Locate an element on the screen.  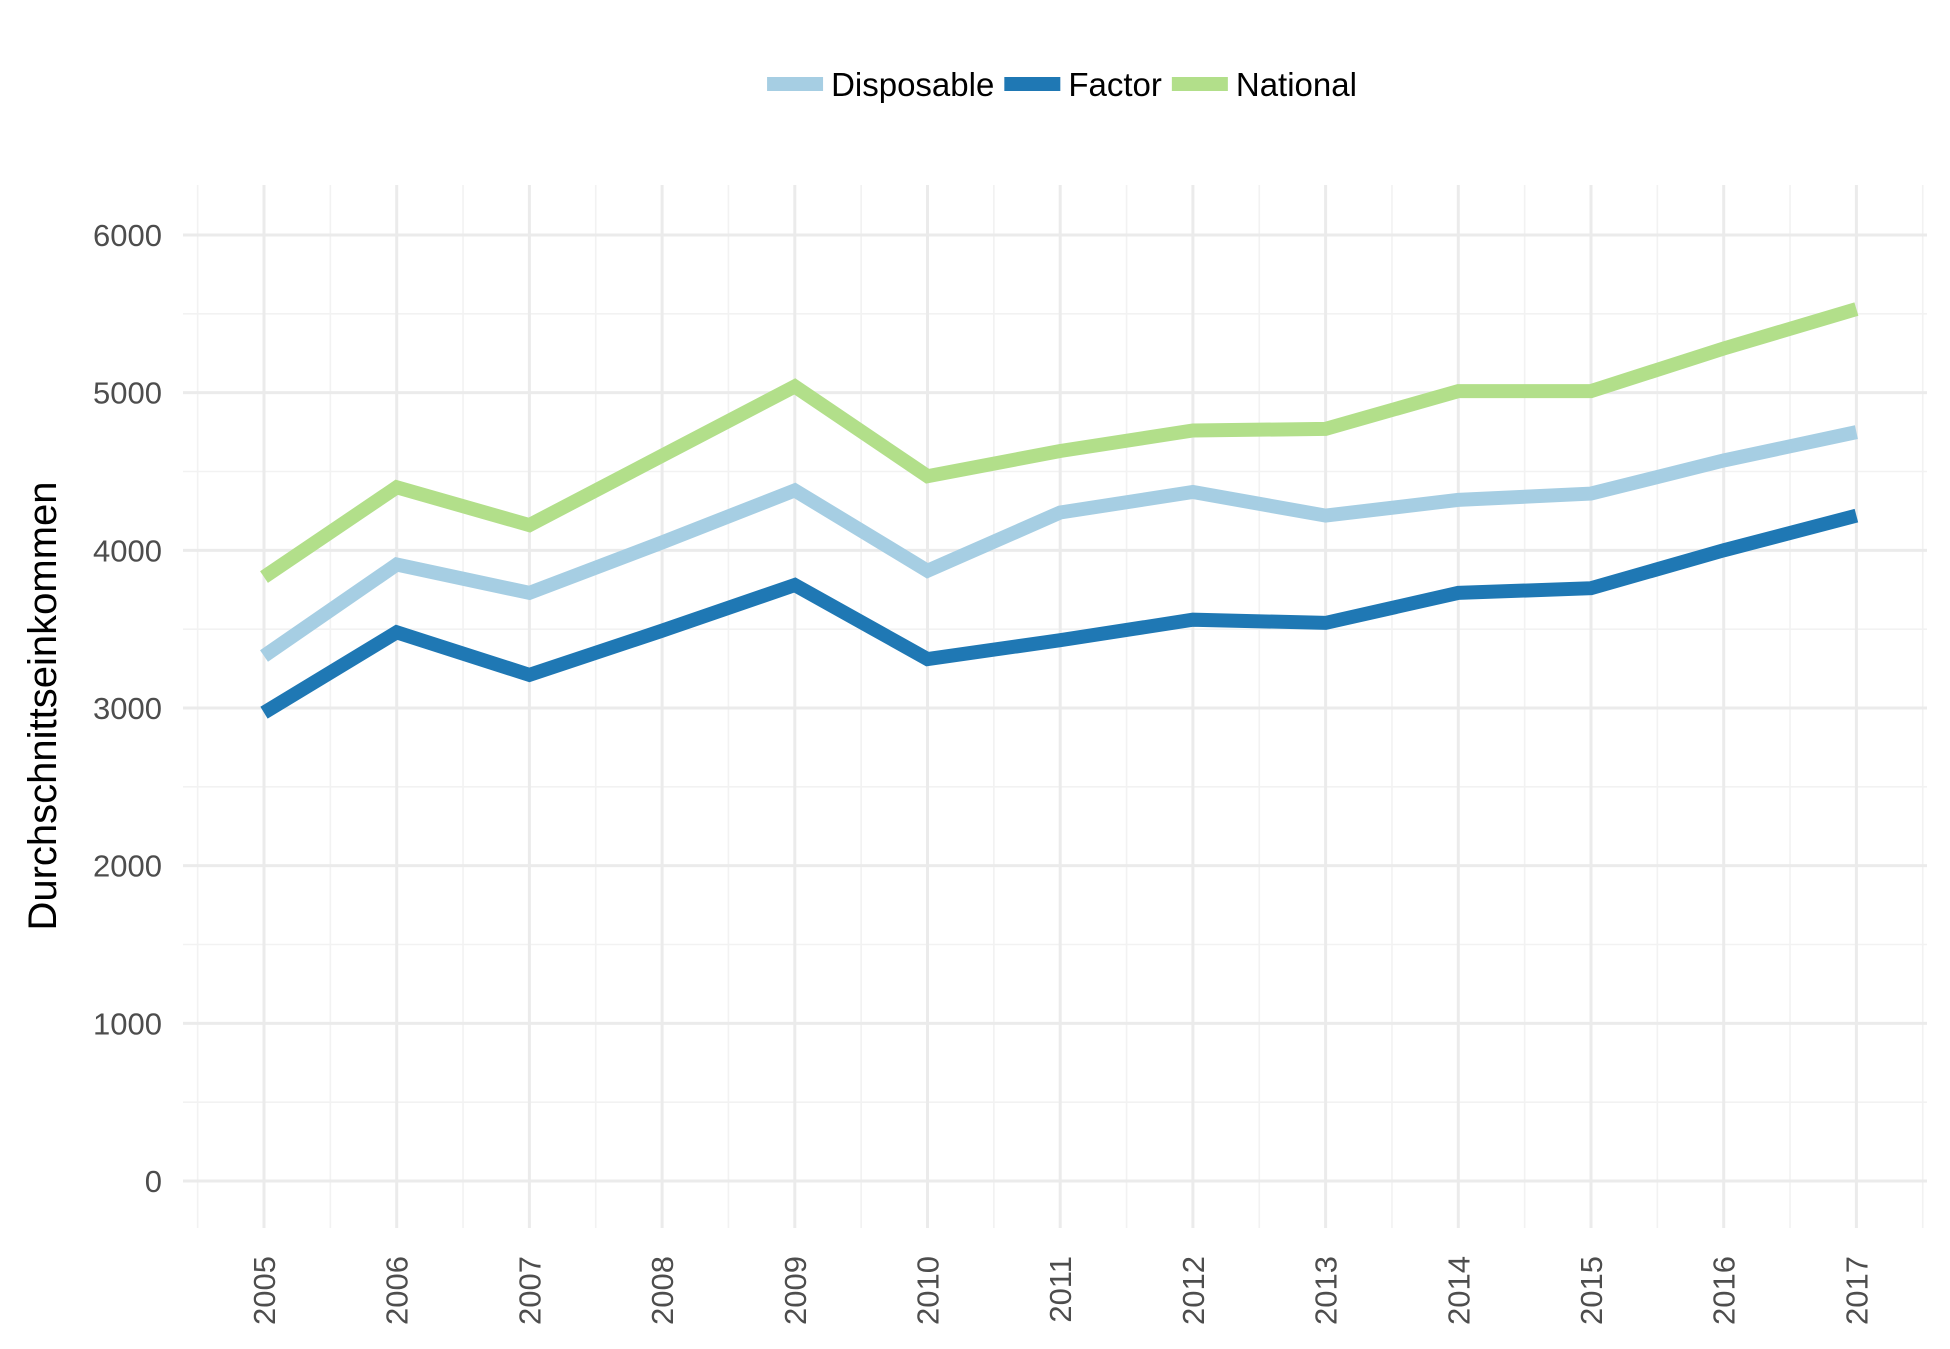
y-tick-label: 6000 is located at coordinates (127, 235).